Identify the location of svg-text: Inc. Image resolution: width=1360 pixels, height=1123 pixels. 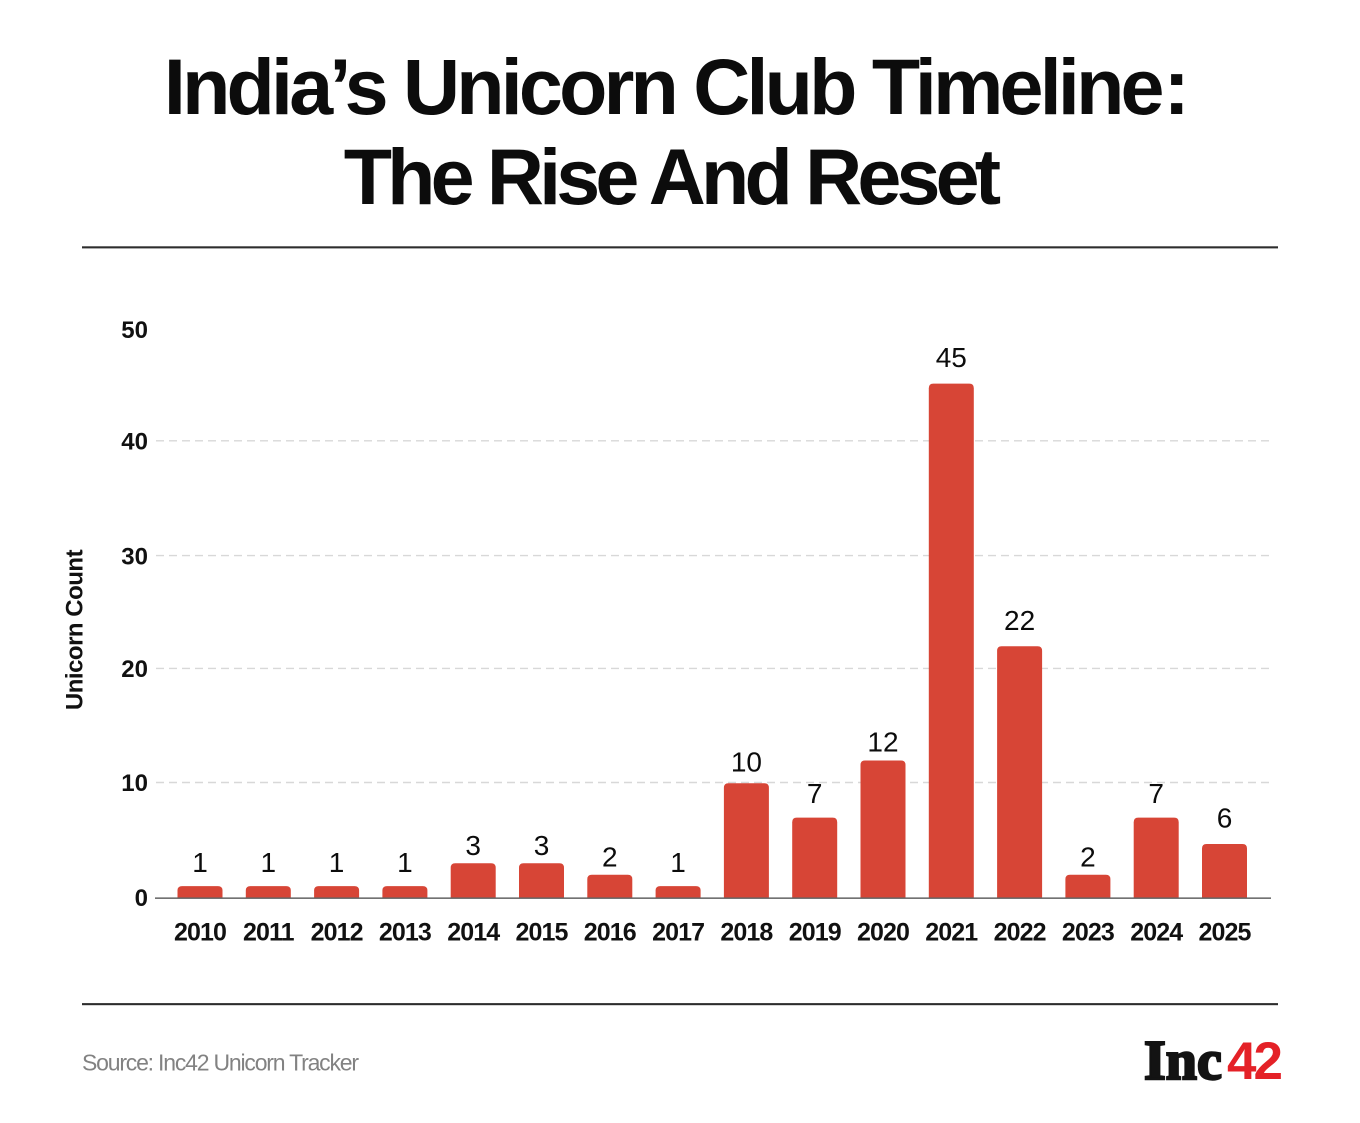
(1183, 1061).